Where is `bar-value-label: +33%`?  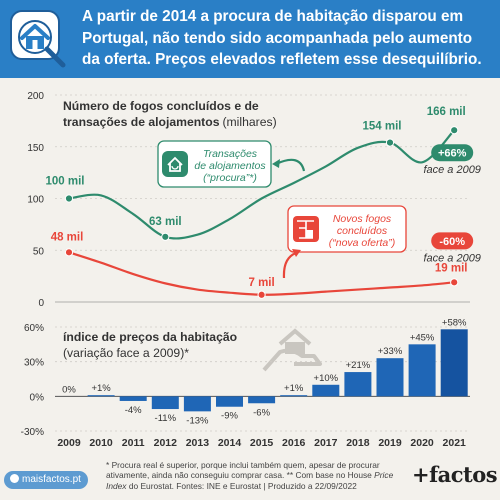
bar-value-label: +33% is located at coordinates (390, 351).